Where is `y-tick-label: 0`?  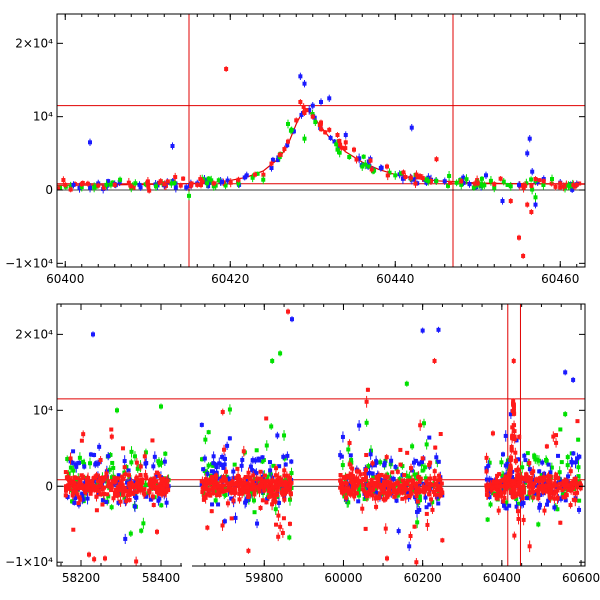
y-tick-label: 0 is located at coordinates (49, 190).